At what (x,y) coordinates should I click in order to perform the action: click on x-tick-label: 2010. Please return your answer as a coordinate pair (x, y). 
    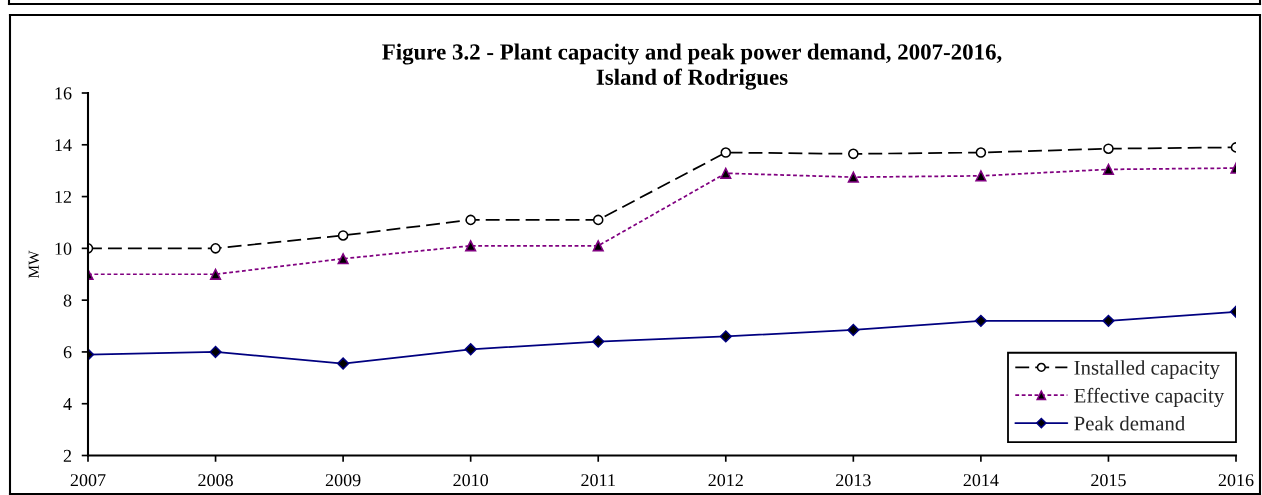
    Looking at the image, I should click on (471, 480).